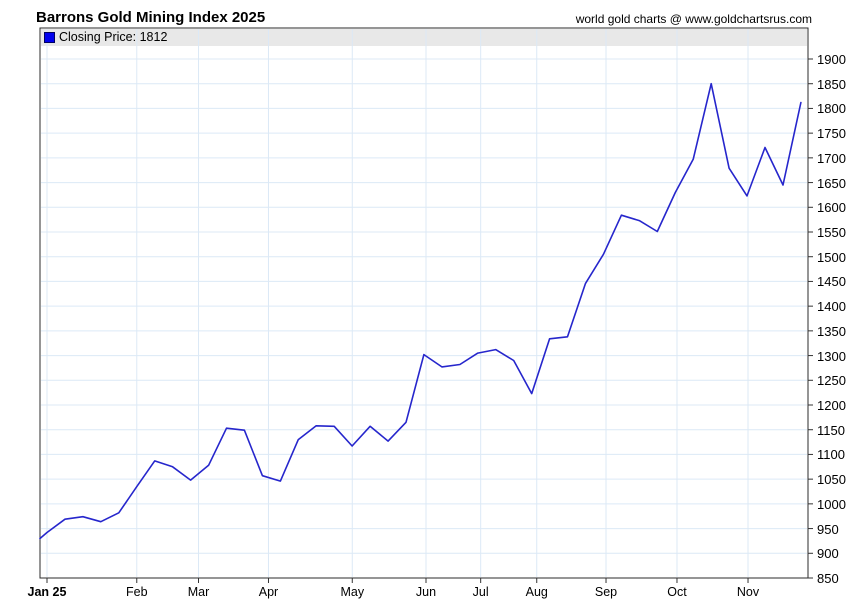 The image size is (850, 616). What do you see at coordinates (831, 455) in the screenshot?
I see `y-axis-label: 1100` at bounding box center [831, 455].